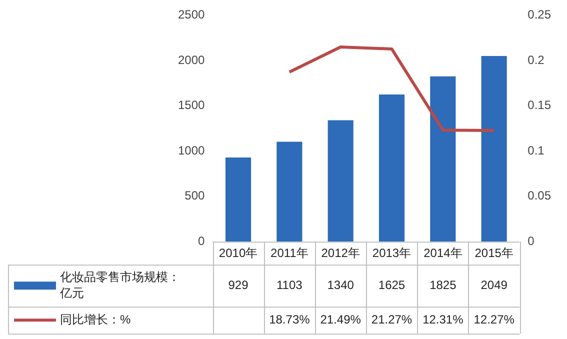  Describe the element at coordinates (536, 59) in the screenshot. I see `y2-tick-label: 0.2` at that location.